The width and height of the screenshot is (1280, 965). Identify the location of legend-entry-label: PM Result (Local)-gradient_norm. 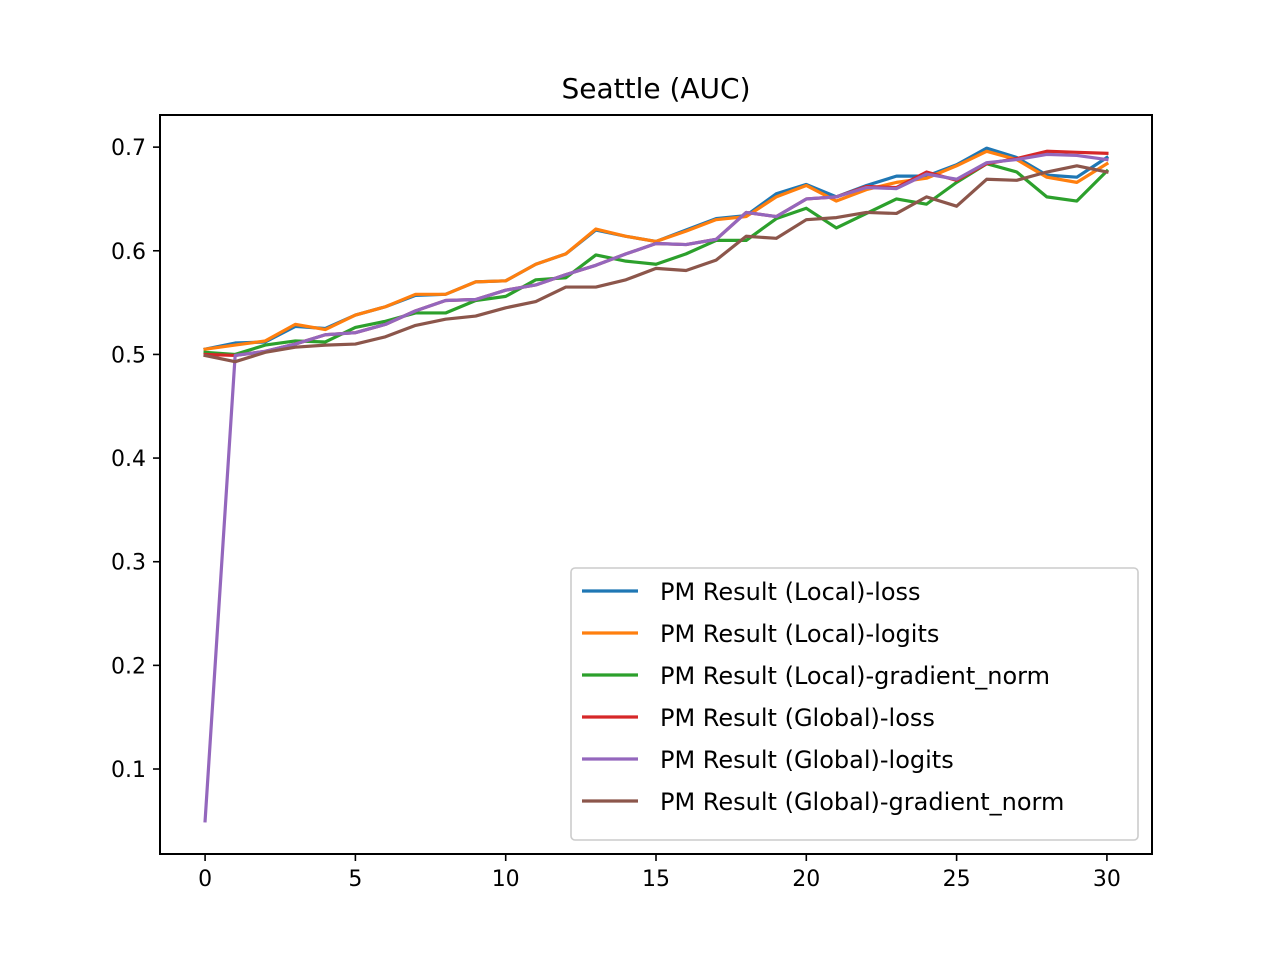
(855, 676).